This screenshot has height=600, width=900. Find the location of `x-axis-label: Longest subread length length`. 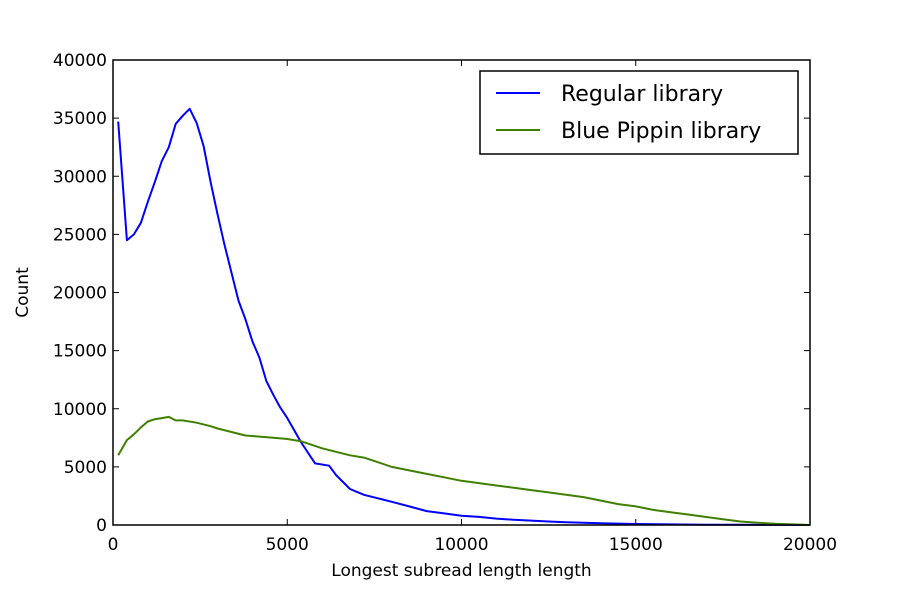

x-axis-label: Longest subread length length is located at coordinates (461, 571).